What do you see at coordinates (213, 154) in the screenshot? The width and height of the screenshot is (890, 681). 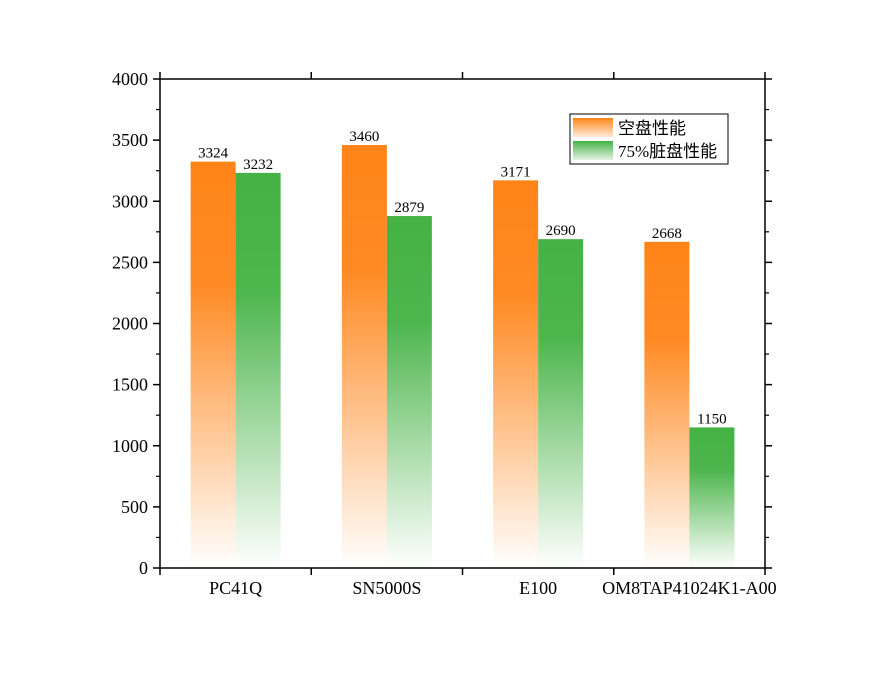 I see `data-label: 3324` at bounding box center [213, 154].